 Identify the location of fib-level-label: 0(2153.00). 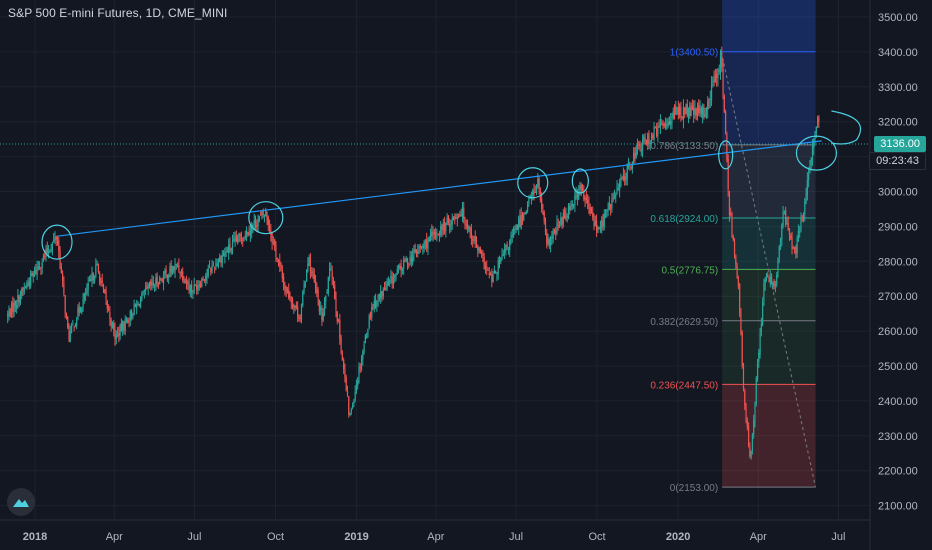
(694, 488).